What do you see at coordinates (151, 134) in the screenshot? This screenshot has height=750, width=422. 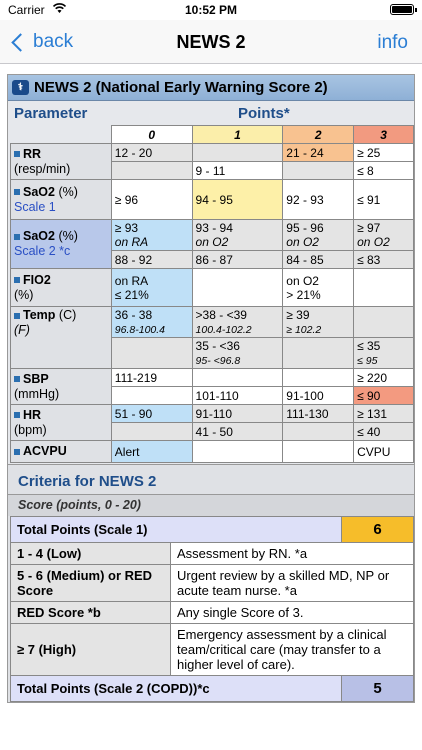 I see `points-0: 0` at bounding box center [151, 134].